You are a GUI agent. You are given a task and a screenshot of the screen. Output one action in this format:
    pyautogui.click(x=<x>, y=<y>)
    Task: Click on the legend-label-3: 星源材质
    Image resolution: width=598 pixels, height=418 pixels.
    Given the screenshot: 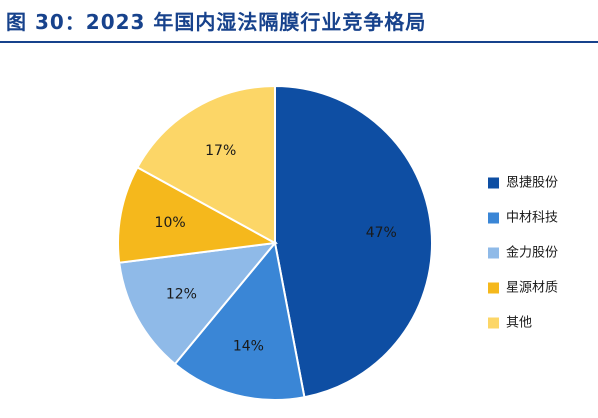 What is the action you would take?
    pyautogui.click(x=532, y=288)
    